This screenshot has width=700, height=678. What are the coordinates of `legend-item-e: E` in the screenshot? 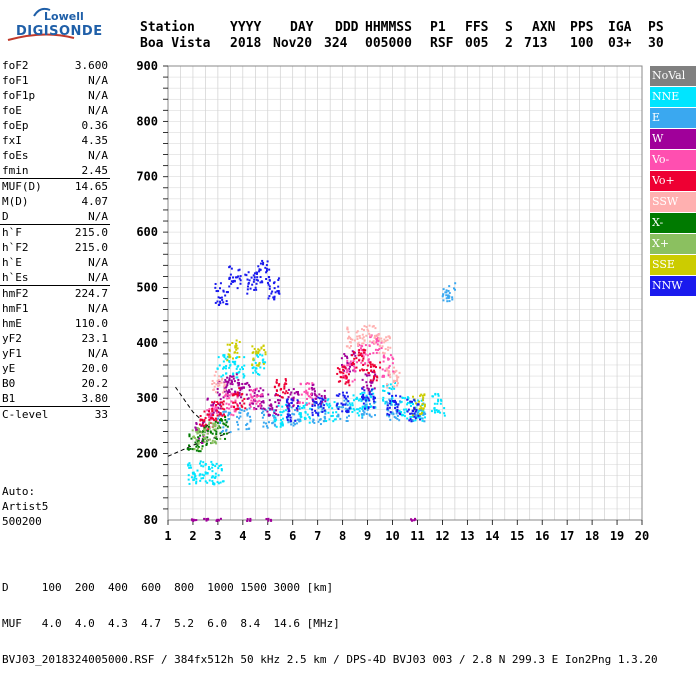 It's located at (673, 118).